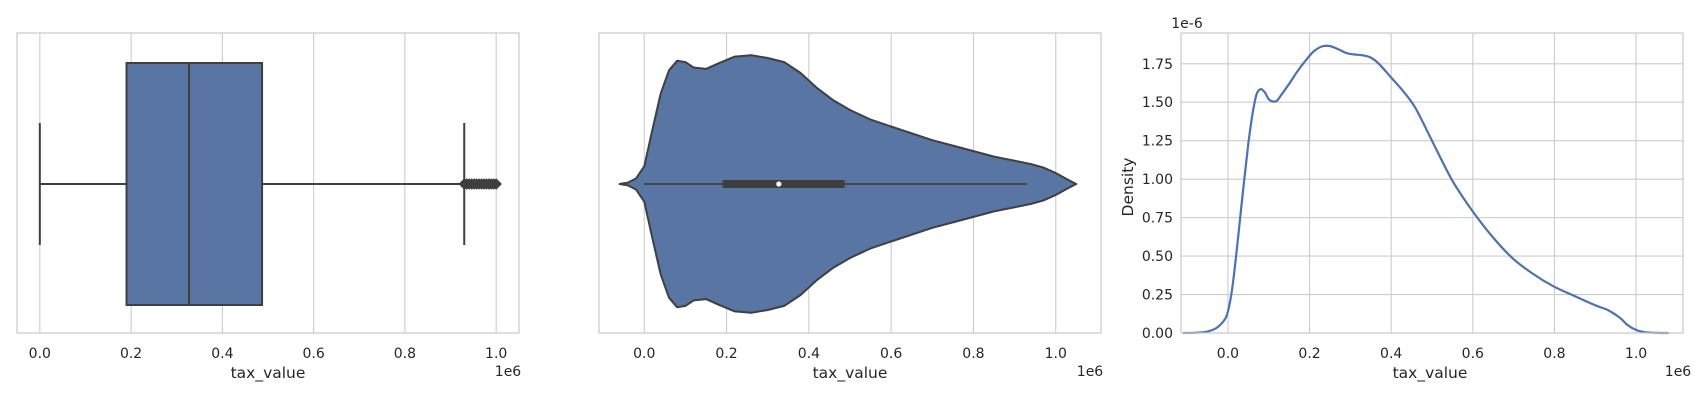 The width and height of the screenshot is (1700, 400). Describe the element at coordinates (1157, 142) in the screenshot. I see `density-plot-y-tick-label: 1.25` at that location.